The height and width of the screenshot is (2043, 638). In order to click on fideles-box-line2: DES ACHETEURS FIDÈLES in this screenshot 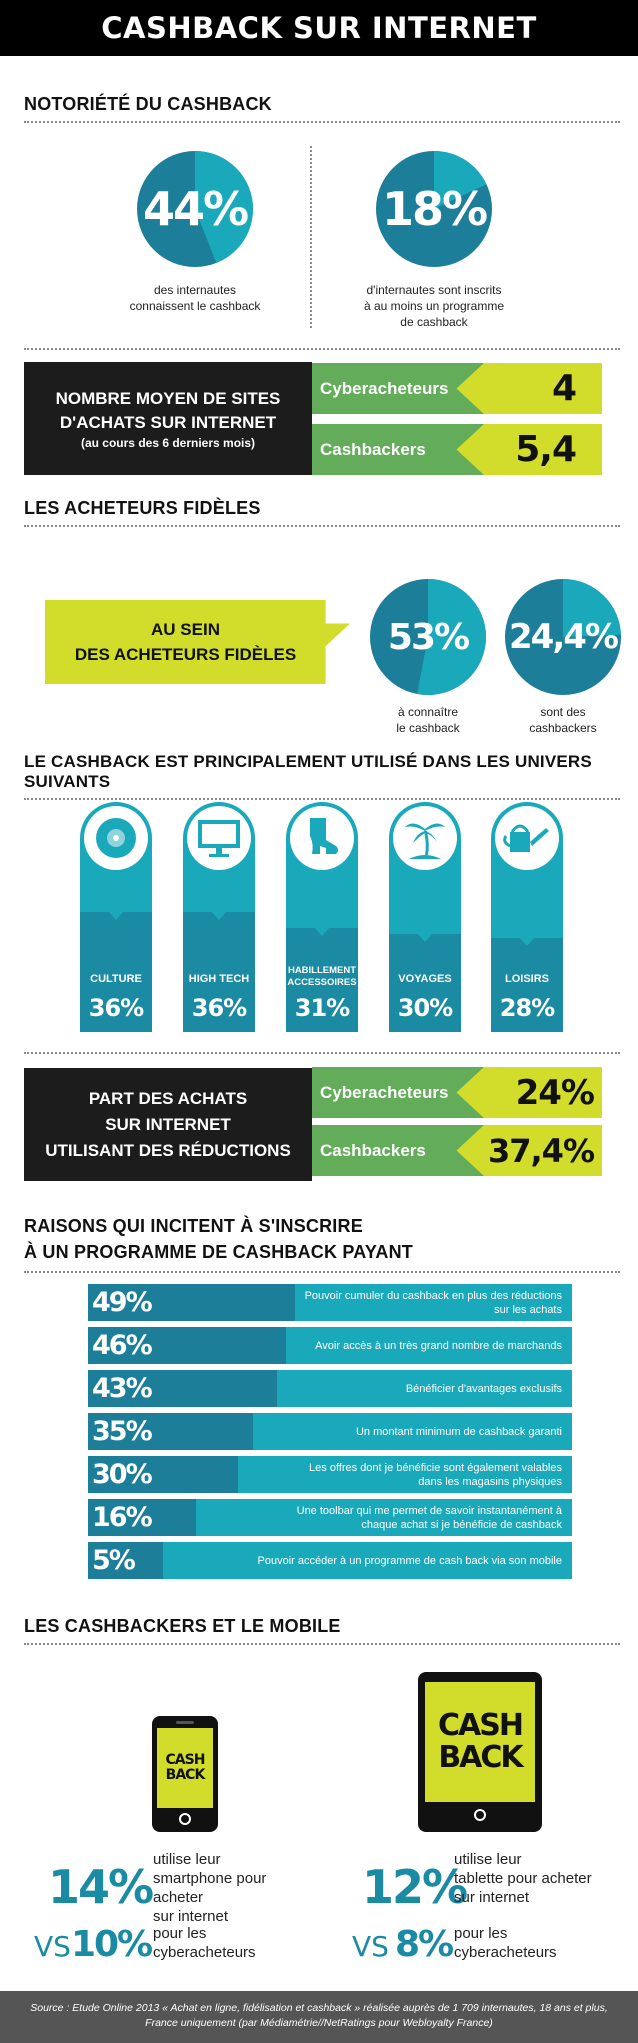, I will do `click(185, 654)`.